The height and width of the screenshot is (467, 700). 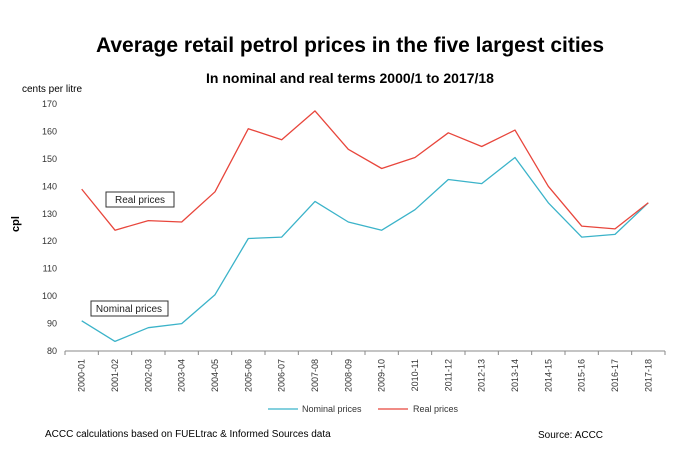 I want to click on y-tick-label: 80, so click(x=52, y=351).